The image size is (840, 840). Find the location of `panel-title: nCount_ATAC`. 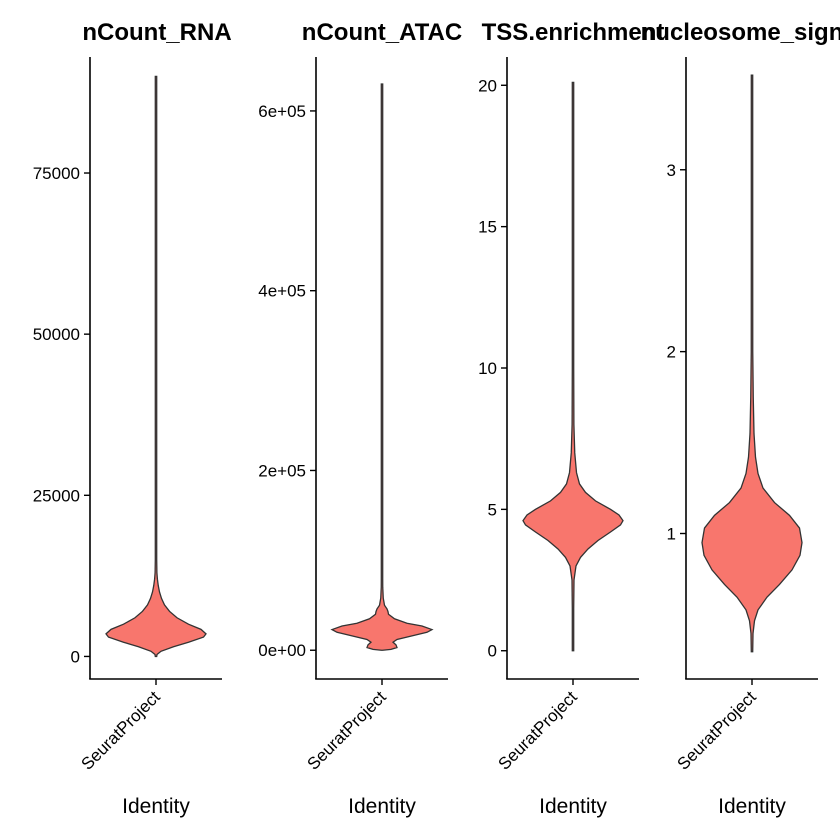

panel-title: nCount_ATAC is located at coordinates (382, 32).